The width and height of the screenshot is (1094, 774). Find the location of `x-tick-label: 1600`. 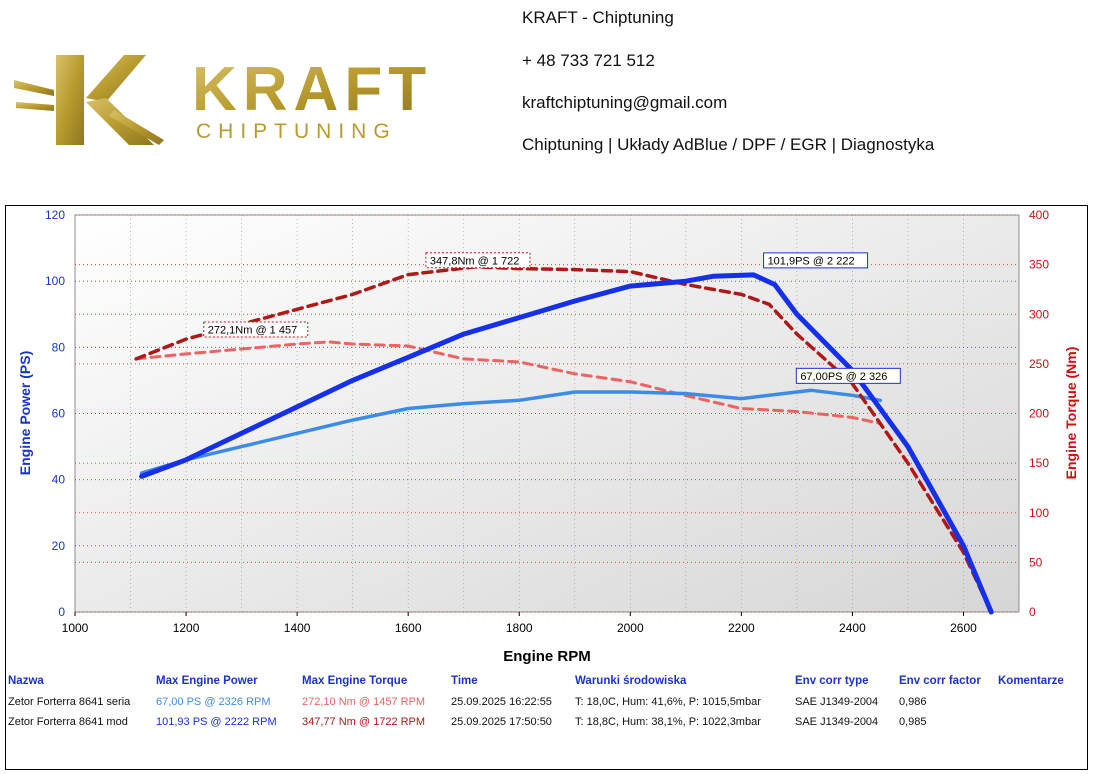

x-tick-label: 1600 is located at coordinates (408, 628).